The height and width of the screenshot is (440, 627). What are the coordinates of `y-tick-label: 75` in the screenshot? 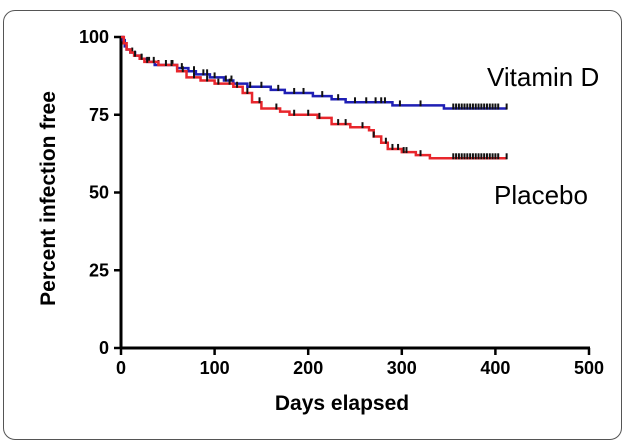 It's located at (99, 115).